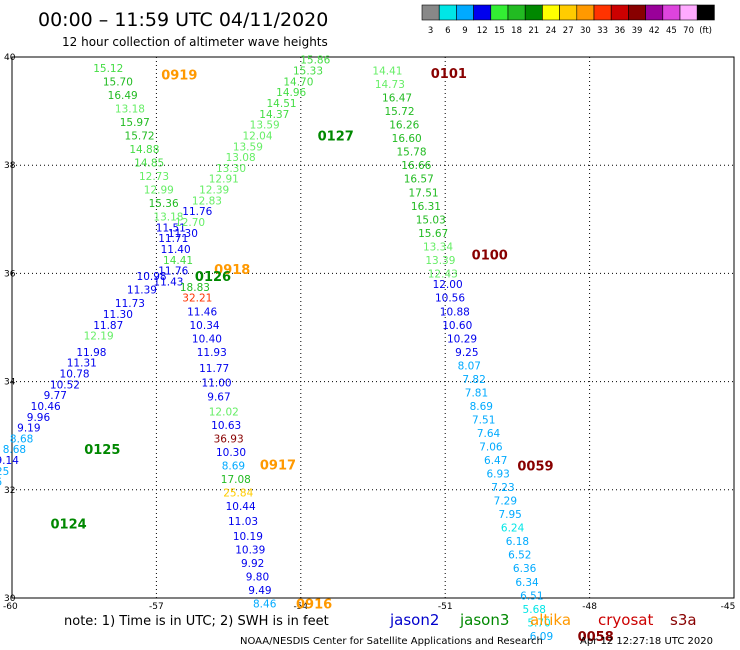 This screenshot has width=740, height=650. What do you see at coordinates (218, 398) in the screenshot?
I see `wave-height-value: 9.67` at bounding box center [218, 398].